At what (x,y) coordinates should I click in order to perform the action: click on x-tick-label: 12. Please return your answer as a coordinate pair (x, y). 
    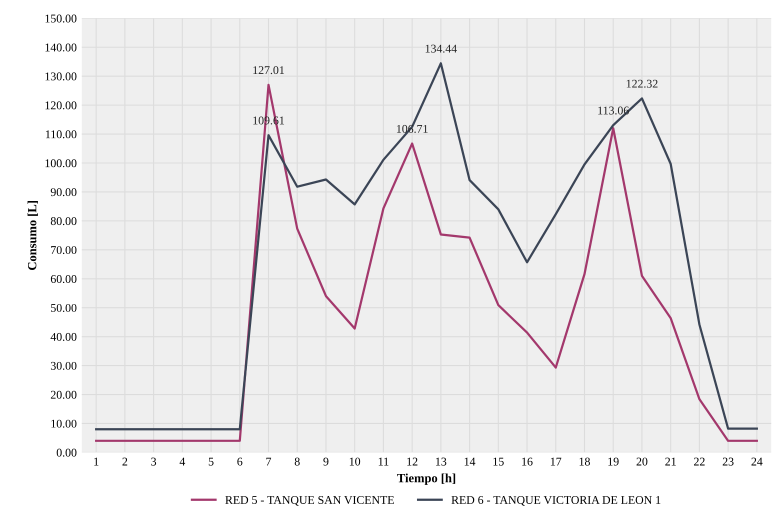
    Looking at the image, I should click on (412, 462).